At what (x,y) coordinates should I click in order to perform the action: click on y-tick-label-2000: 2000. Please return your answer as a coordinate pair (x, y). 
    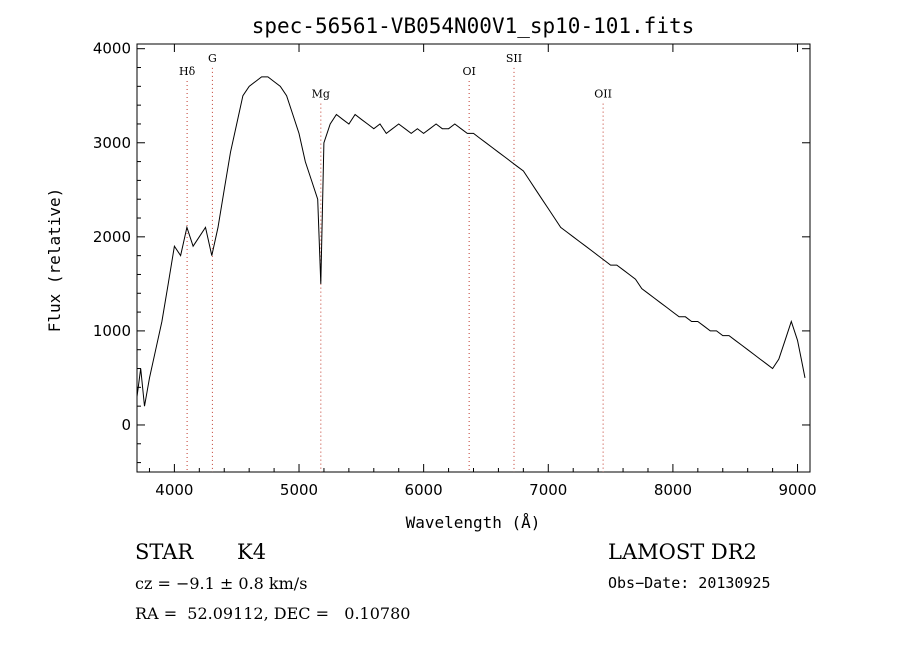
    Looking at the image, I should click on (112, 237).